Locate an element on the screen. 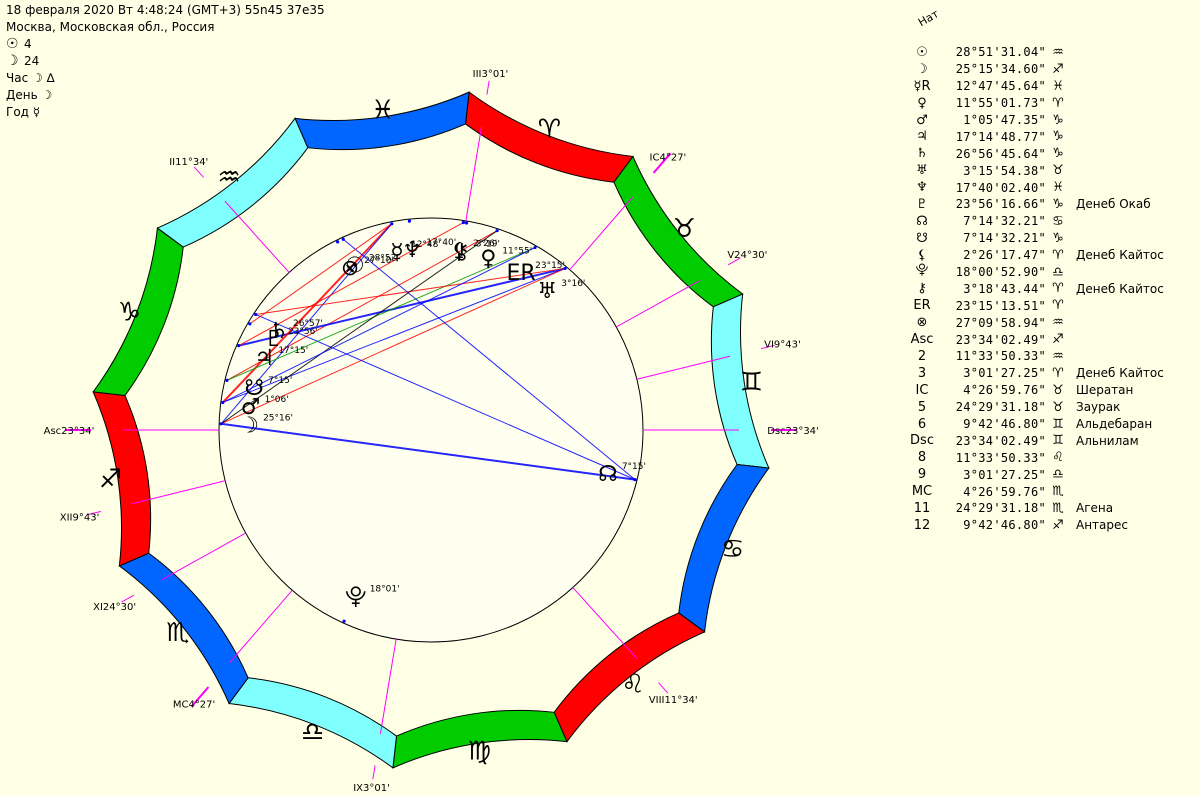 Image resolution: width=1200 pixels, height=796 pixels. house-cusp-label: MC4°27' is located at coordinates (194, 705).